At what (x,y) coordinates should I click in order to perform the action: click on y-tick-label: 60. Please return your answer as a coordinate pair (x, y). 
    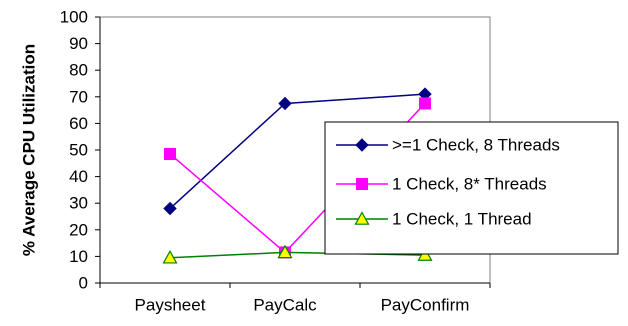
    Looking at the image, I should click on (78, 123).